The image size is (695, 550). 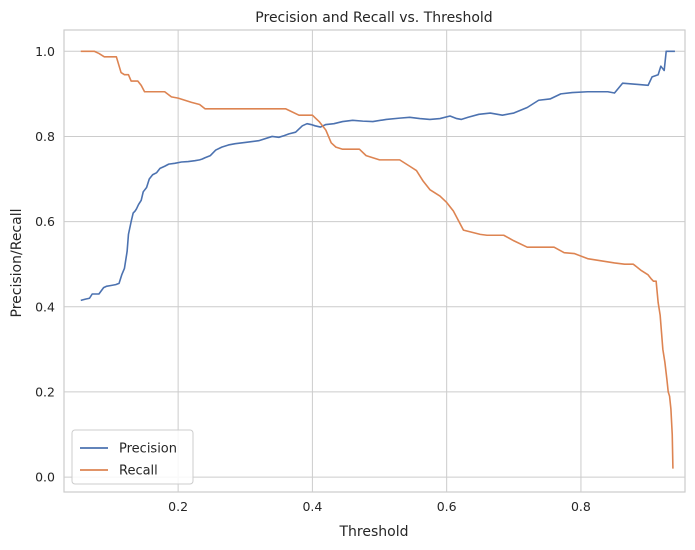 I want to click on x-axis-label: Threshold, so click(x=374, y=532).